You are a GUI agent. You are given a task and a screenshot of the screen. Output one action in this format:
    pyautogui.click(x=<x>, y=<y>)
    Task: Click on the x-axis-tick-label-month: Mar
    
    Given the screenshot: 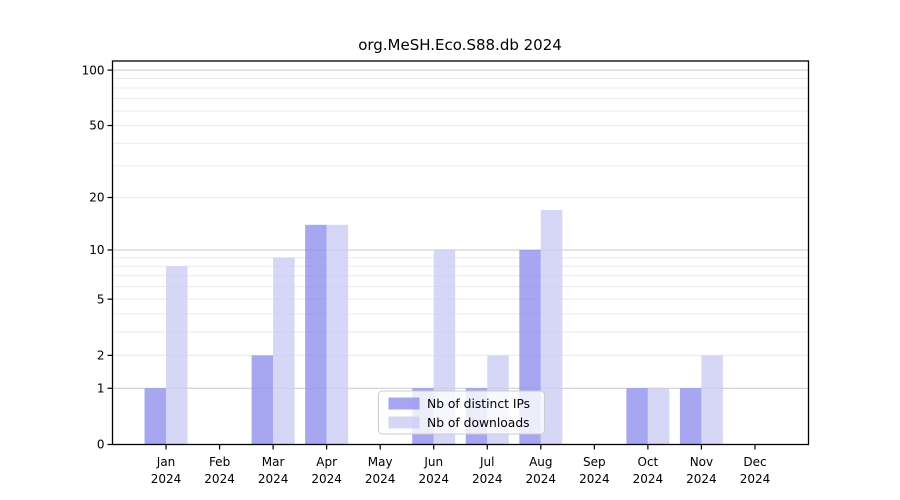 What is the action you would take?
    pyautogui.click(x=273, y=462)
    